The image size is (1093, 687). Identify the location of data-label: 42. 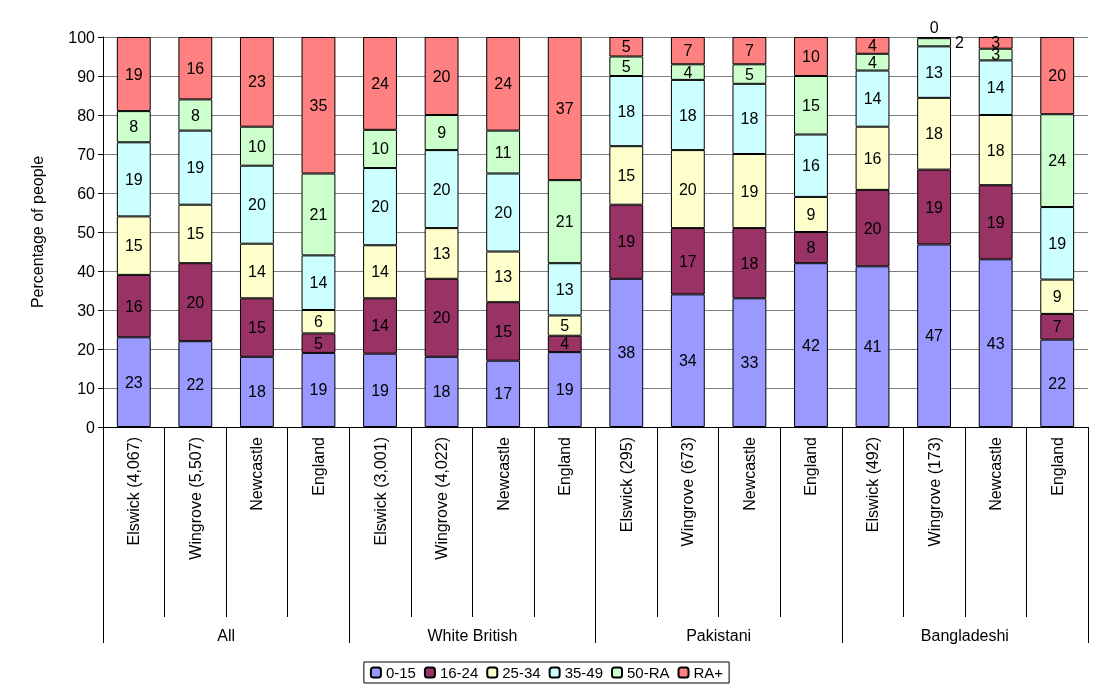
(811, 345).